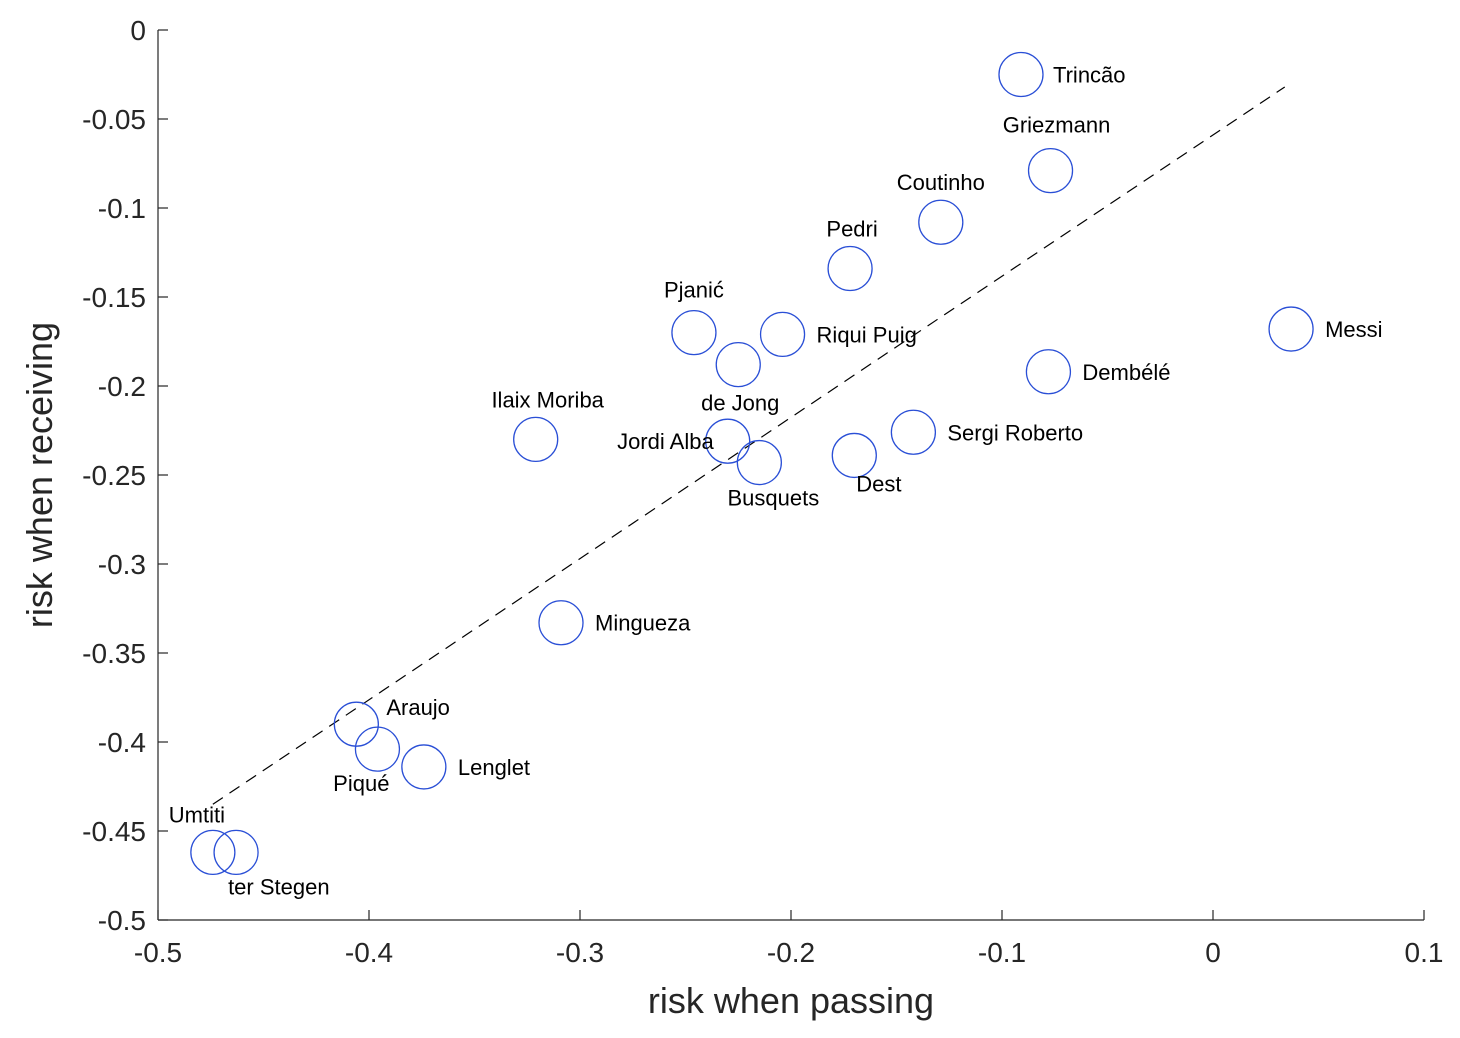  What do you see at coordinates (418, 707) in the screenshot?
I see `point-label: Araujo` at bounding box center [418, 707].